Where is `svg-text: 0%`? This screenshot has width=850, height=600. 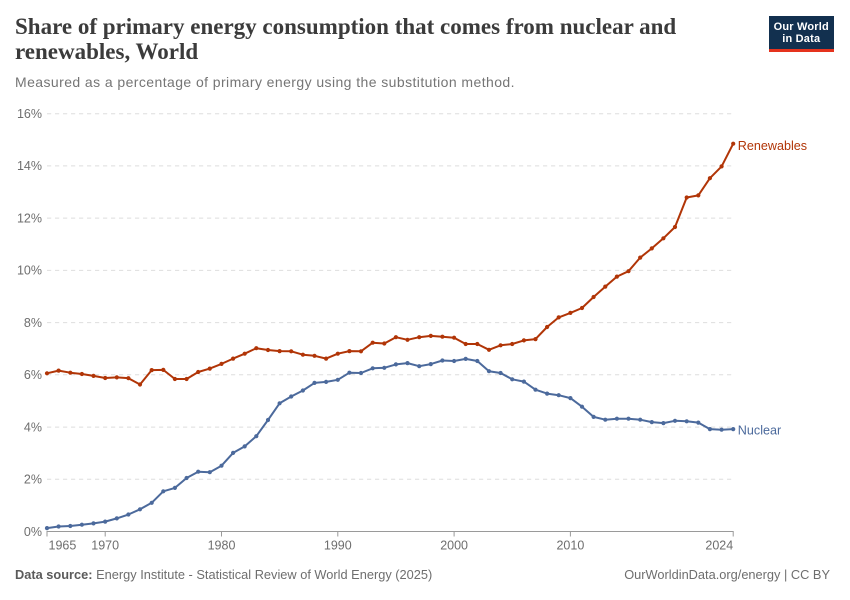
svg-text: 0% is located at coordinates (33, 532).